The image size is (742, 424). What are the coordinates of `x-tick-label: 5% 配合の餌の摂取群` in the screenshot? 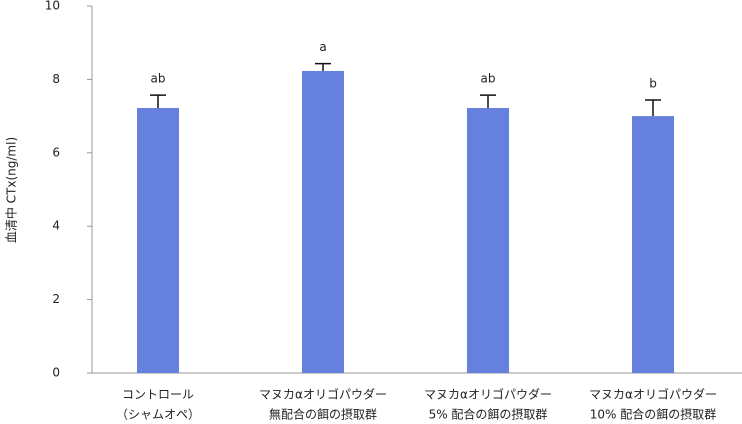 It's located at (488, 414).